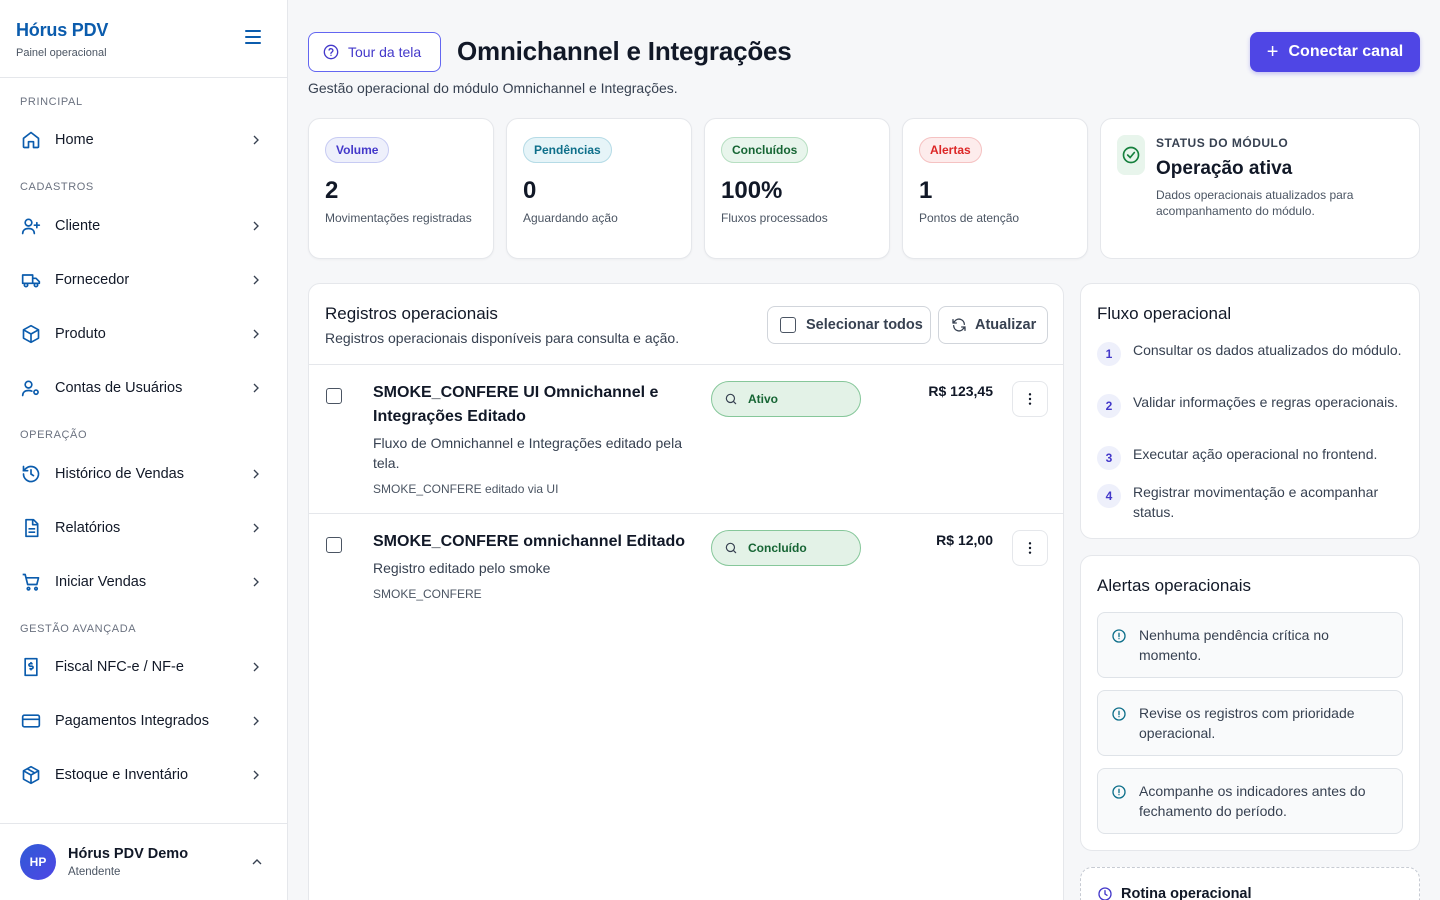 The height and width of the screenshot is (900, 1440). What do you see at coordinates (1174, 585) in the screenshot?
I see `alerts-title: Alertas operacionais` at bounding box center [1174, 585].